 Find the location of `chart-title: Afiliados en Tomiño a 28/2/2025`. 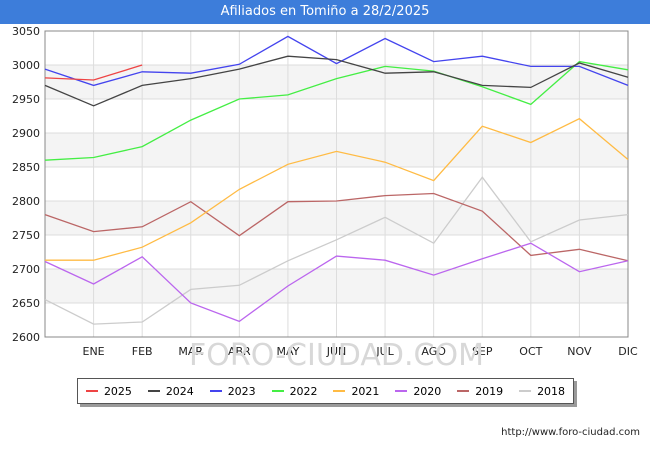

chart-title: Afiliados en Tomiño a 28/2/2025 is located at coordinates (325, 12).